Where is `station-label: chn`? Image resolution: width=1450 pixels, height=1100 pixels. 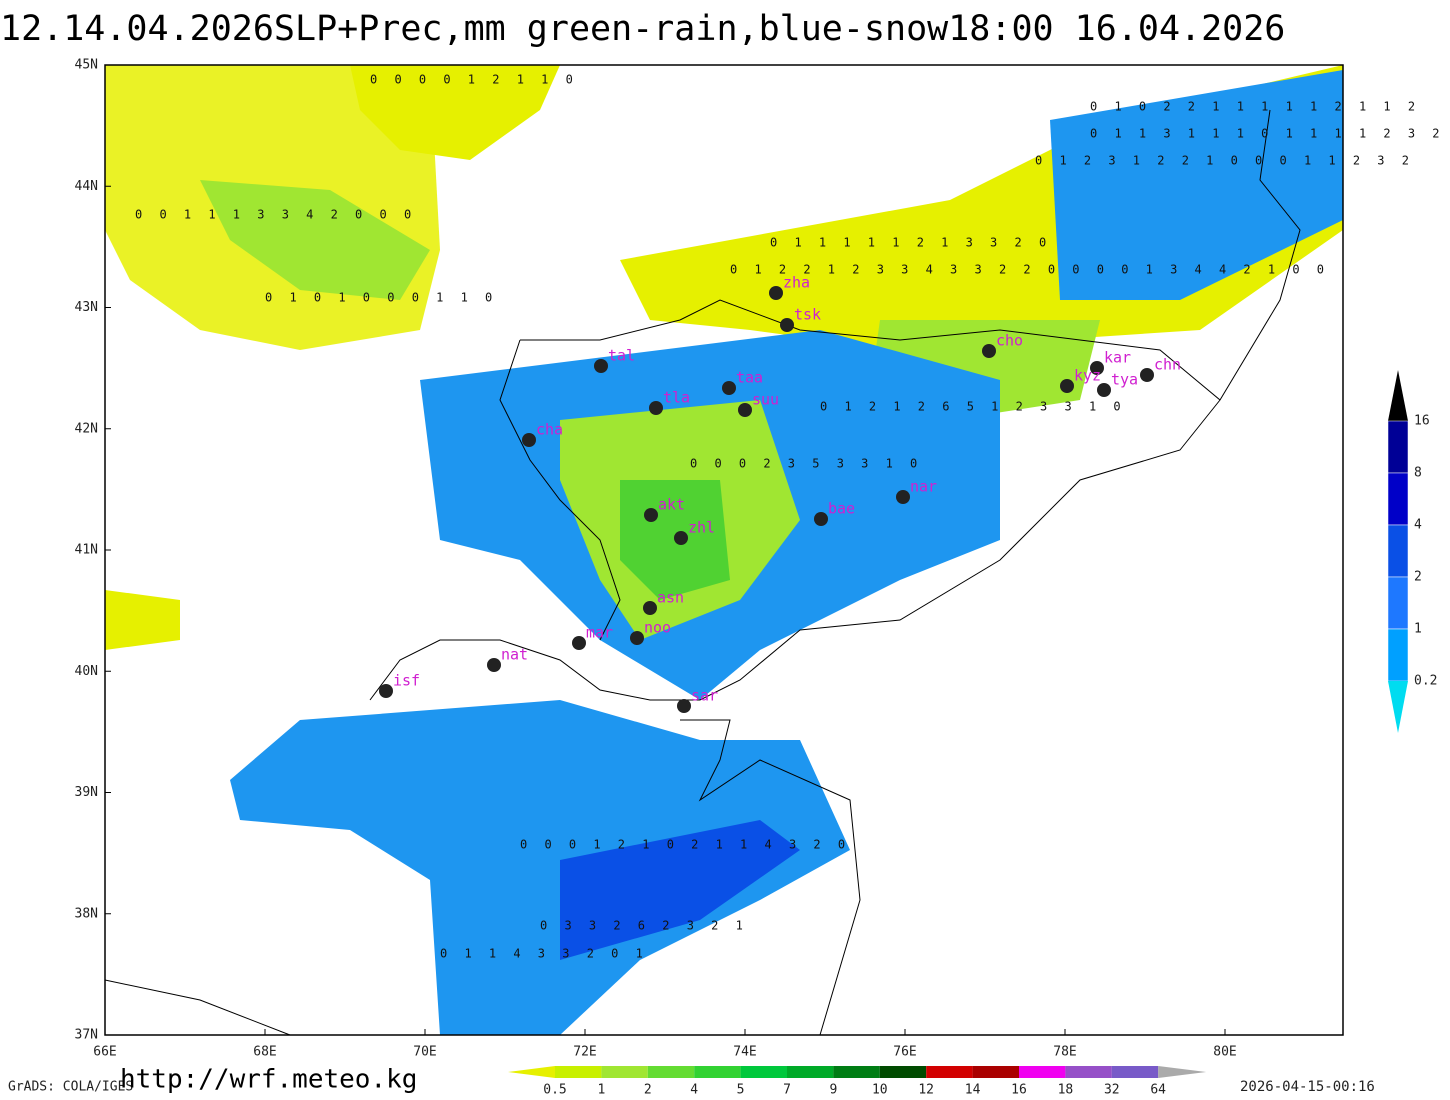
station-label: chn is located at coordinates (1167, 365).